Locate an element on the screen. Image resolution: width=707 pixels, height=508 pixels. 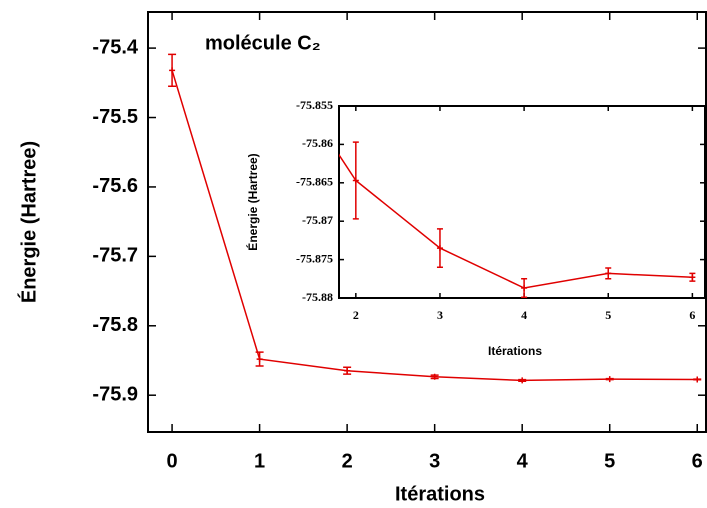
y-tick-label: -75.88 is located at coordinates (317, 297).